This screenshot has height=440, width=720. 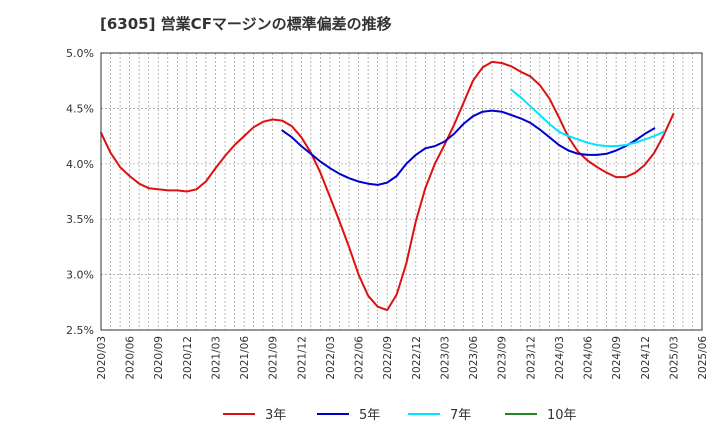 I want to click on x-tick-label: 2020/03, so click(x=102, y=358).